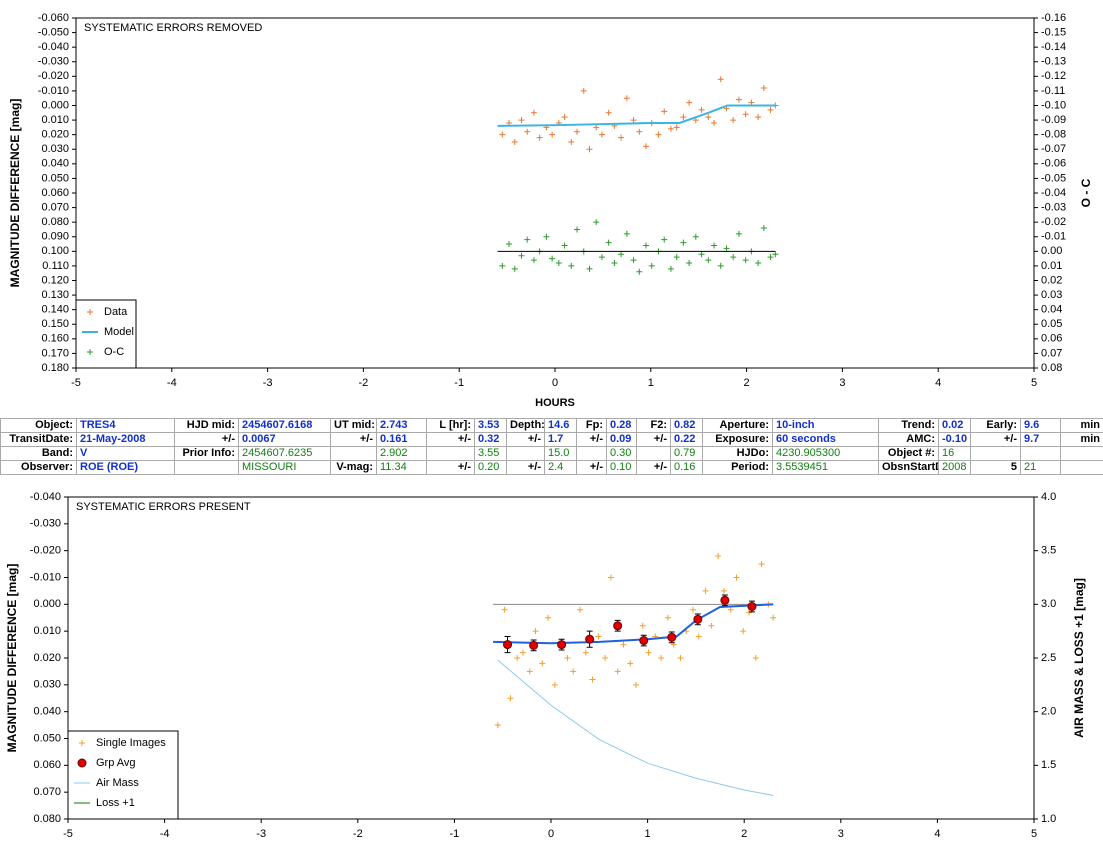 The height and width of the screenshot is (851, 1103). Describe the element at coordinates (1053, 207) in the screenshot. I see `y2-tick-label: -0.03` at that location.